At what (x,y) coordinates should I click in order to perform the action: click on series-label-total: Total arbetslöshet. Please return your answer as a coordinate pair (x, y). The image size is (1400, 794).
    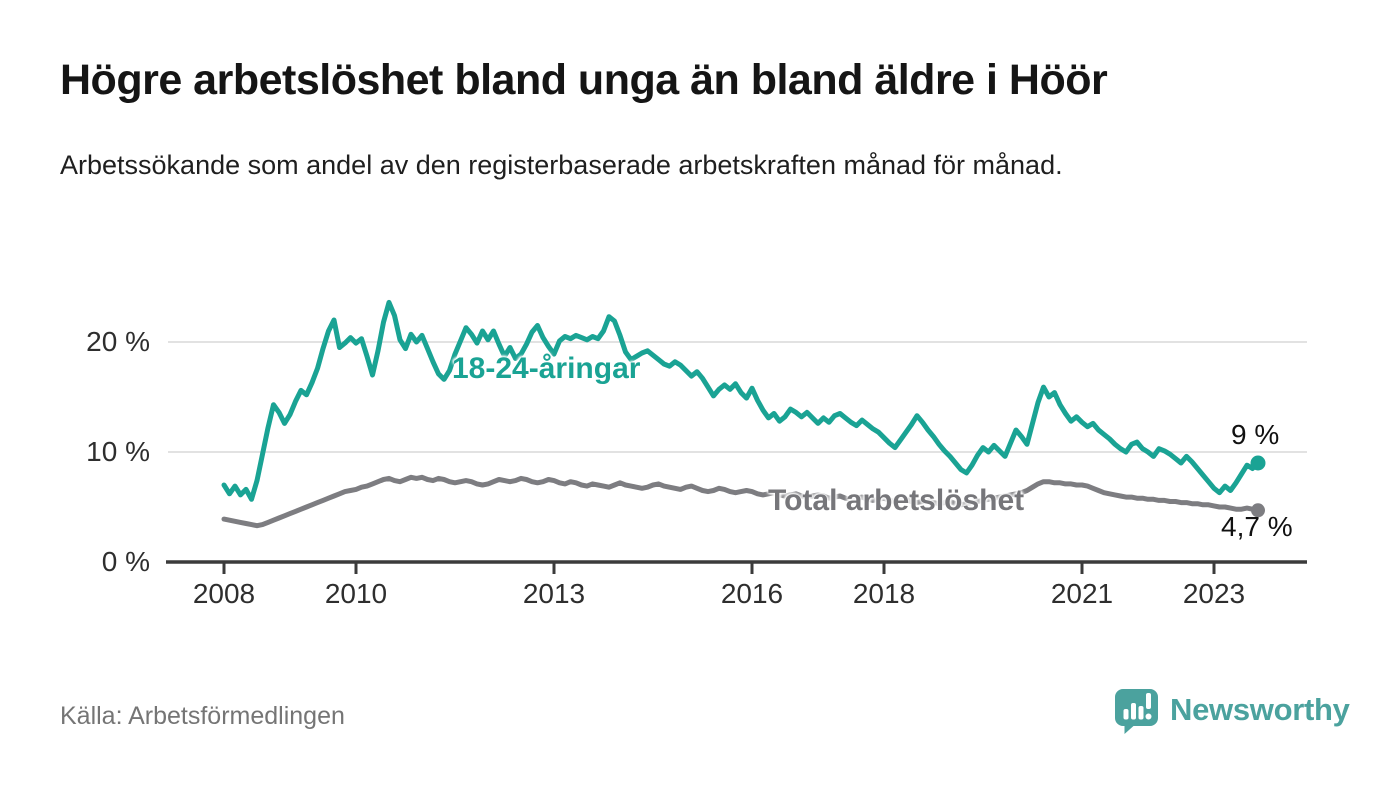
    Looking at the image, I should click on (896, 500).